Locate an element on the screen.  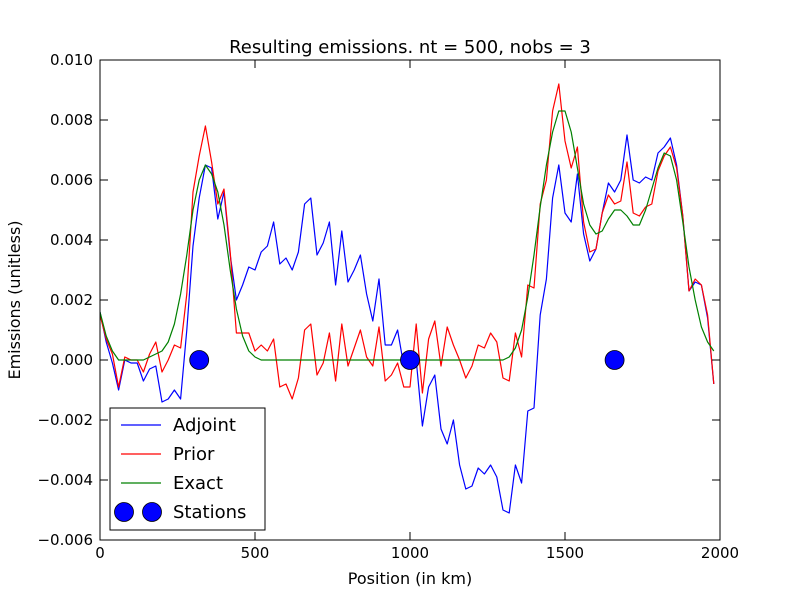
legend-label-exact: Exact is located at coordinates (198, 483).